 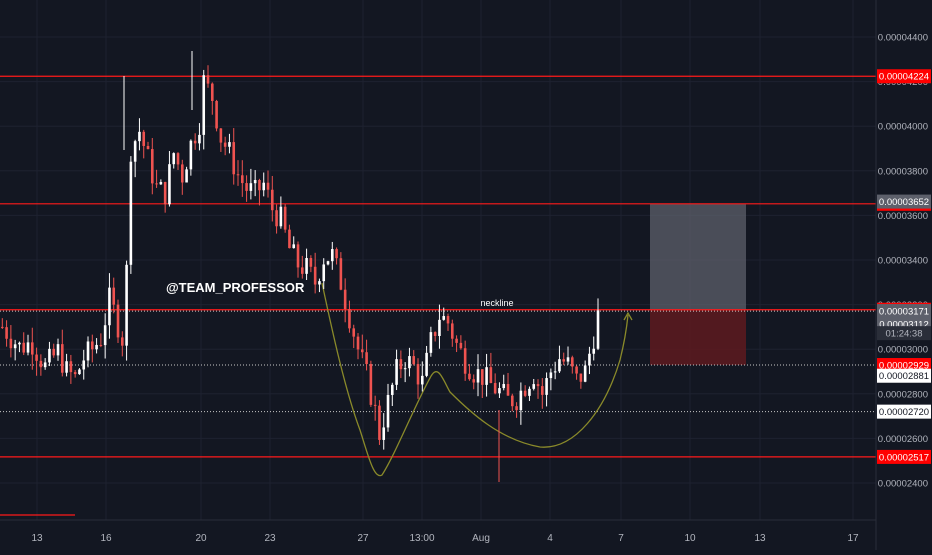 What do you see at coordinates (903, 439) in the screenshot?
I see `price-tick-label: 0.00002600` at bounding box center [903, 439].